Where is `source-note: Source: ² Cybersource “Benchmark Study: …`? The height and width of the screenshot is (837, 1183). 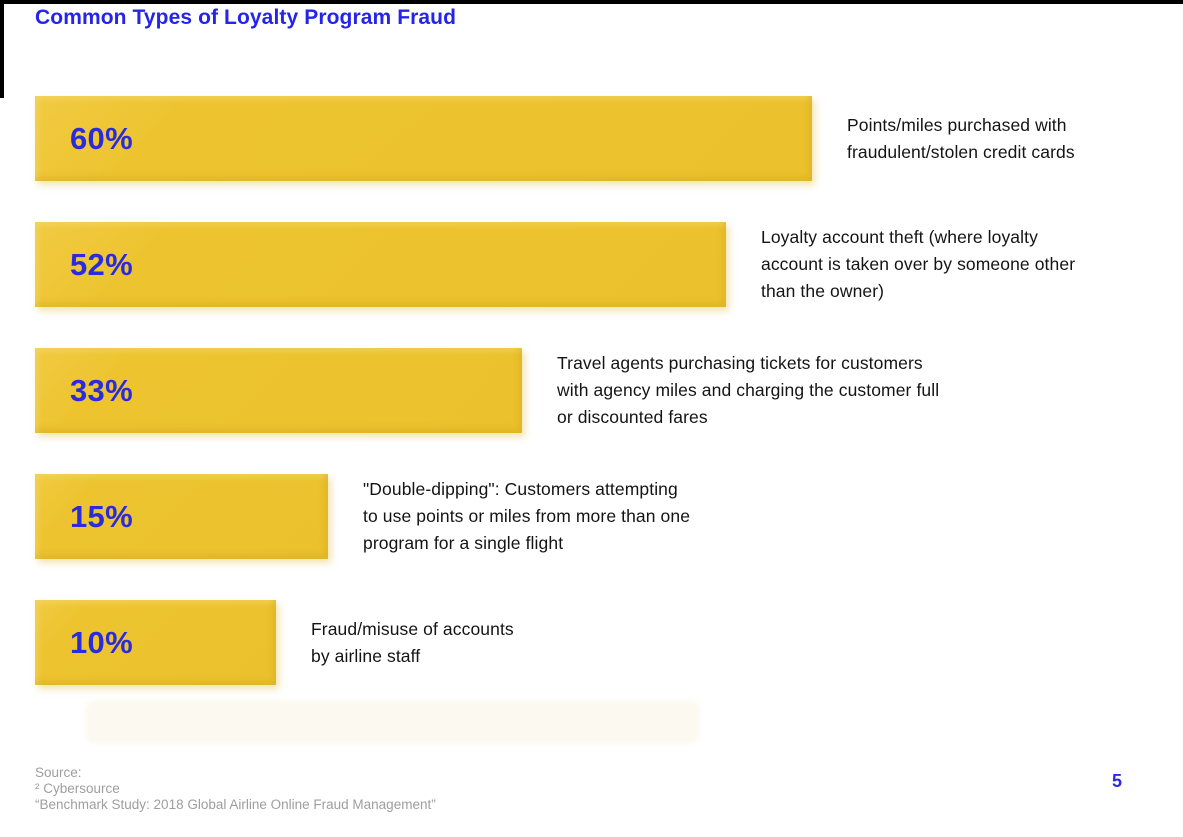 source-note: Source: ² Cybersource “Benchmark Study: … is located at coordinates (235, 788).